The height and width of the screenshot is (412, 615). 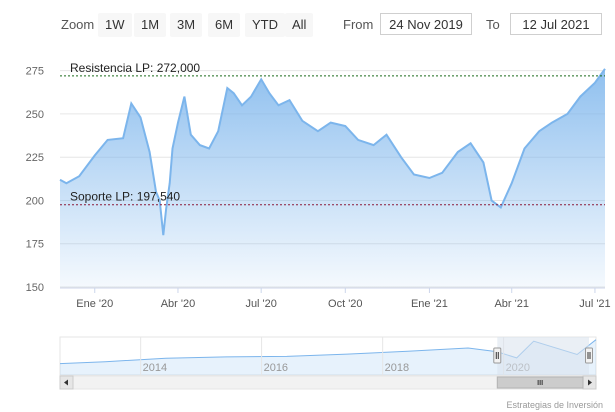 What do you see at coordinates (265, 25) in the screenshot?
I see `zoom-button-ytd: YTD` at bounding box center [265, 25].